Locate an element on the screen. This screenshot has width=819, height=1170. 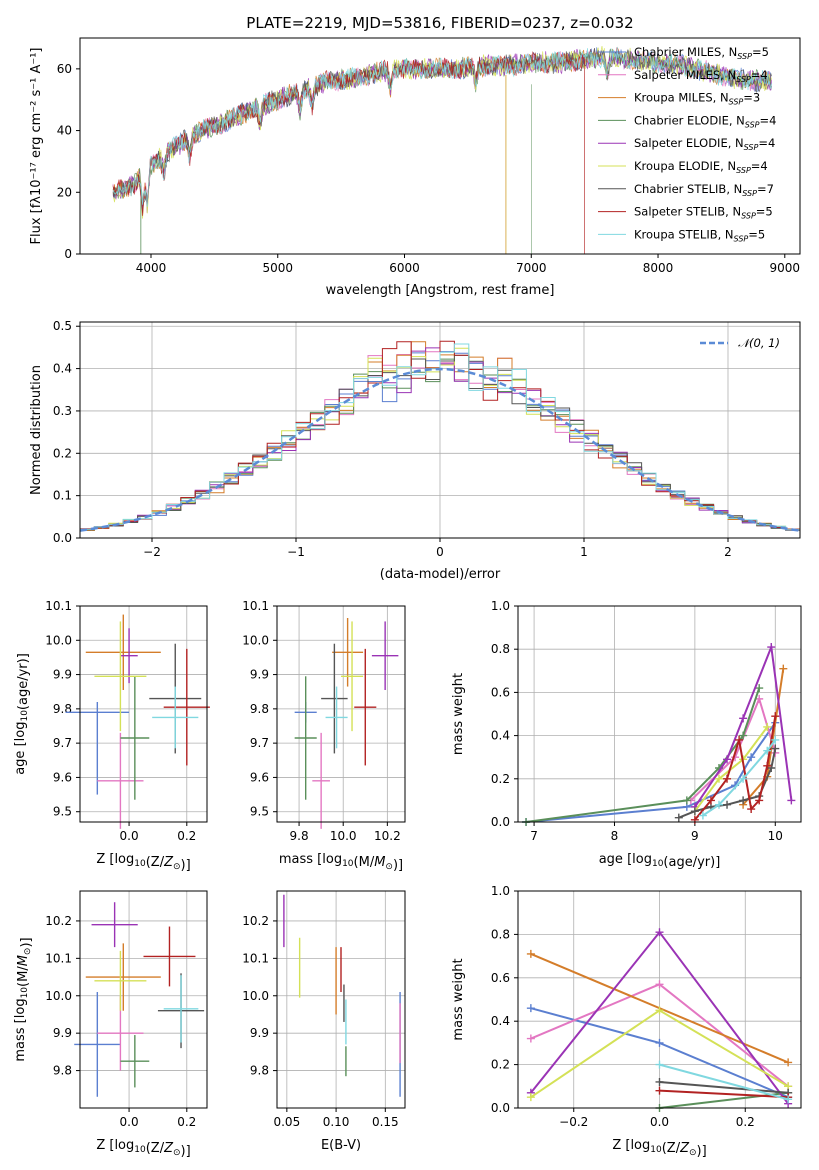
legend-label: Salpeter STELIB, NSSP=5 is located at coordinates (703, 213).